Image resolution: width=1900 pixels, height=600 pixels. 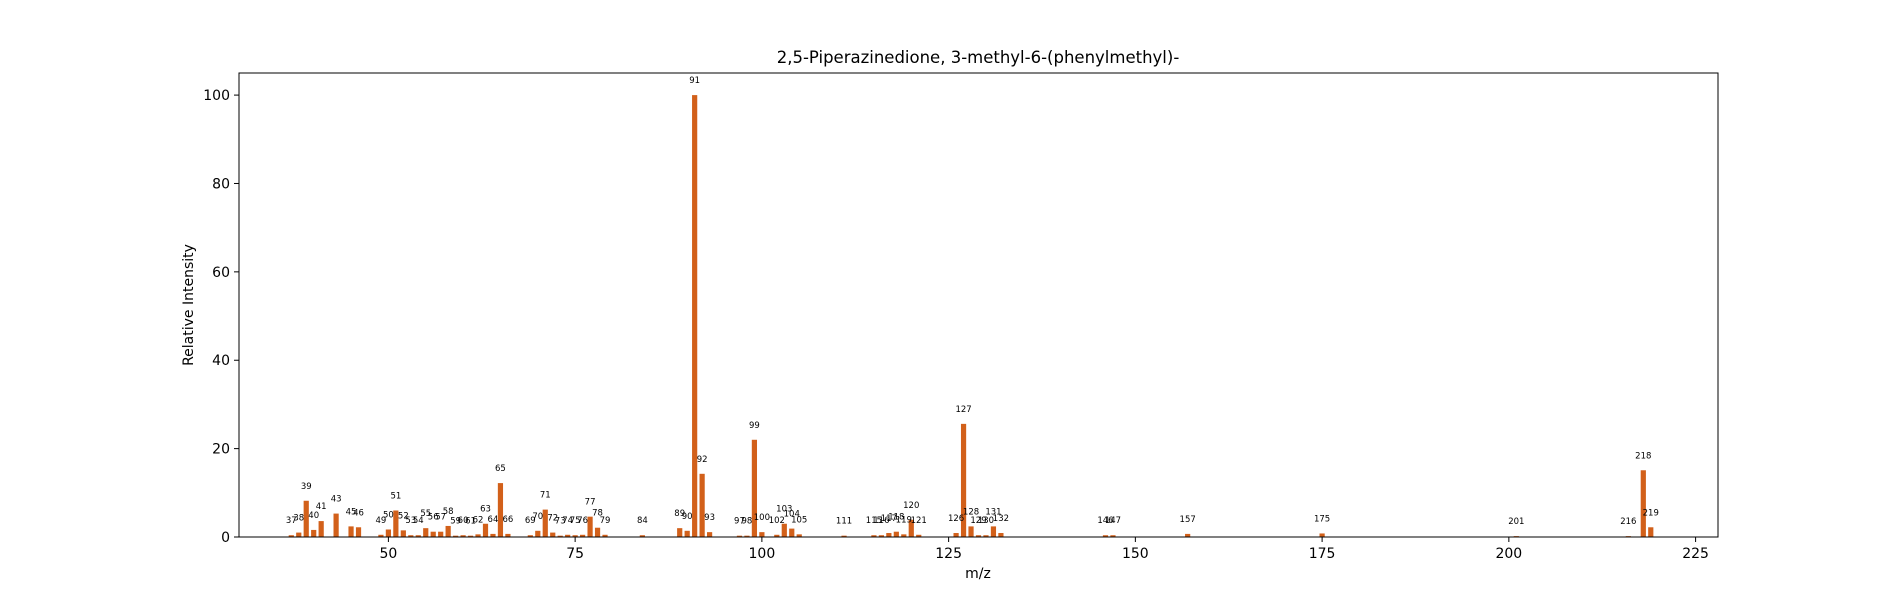 I want to click on peak-label-104: 104, so click(x=792, y=515).